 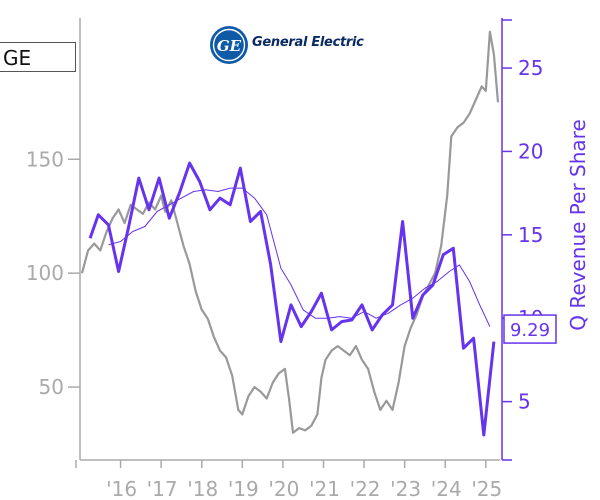 I want to click on x-tick-label: '17, so click(x=162, y=488).